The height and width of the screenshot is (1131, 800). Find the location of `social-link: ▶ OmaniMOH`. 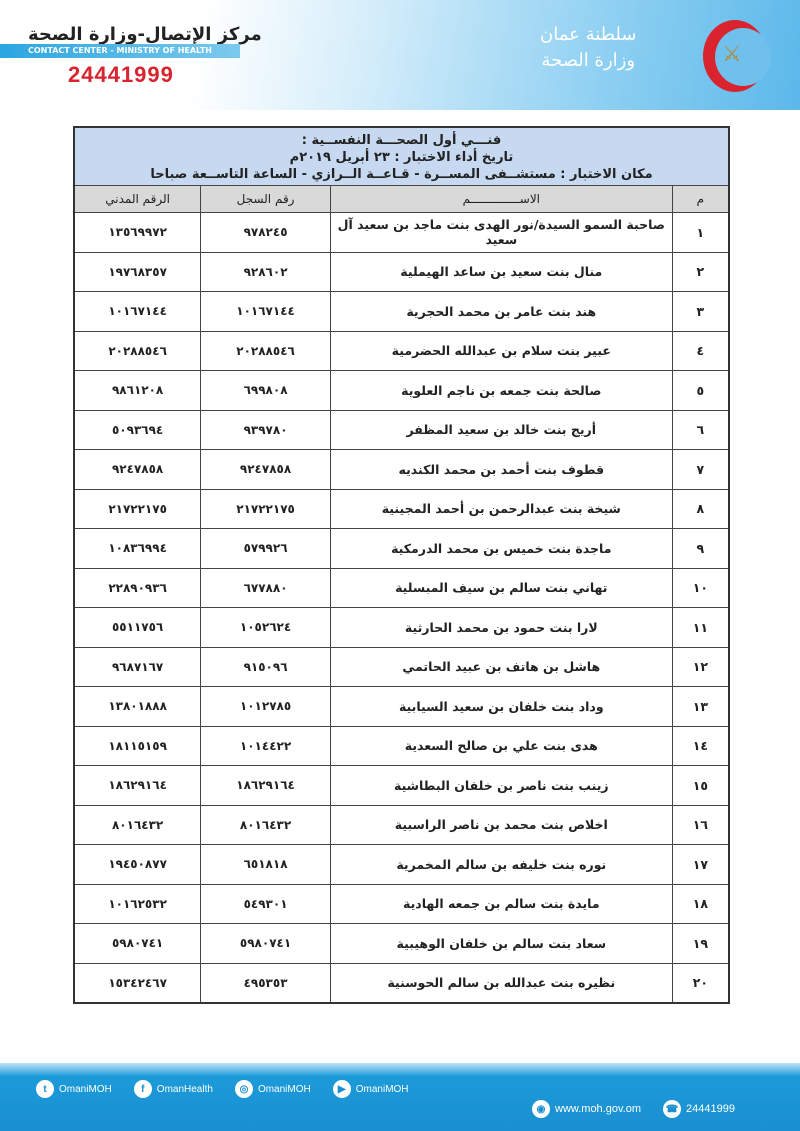

social-link: ▶ OmaniMOH is located at coordinates (370, 1089).